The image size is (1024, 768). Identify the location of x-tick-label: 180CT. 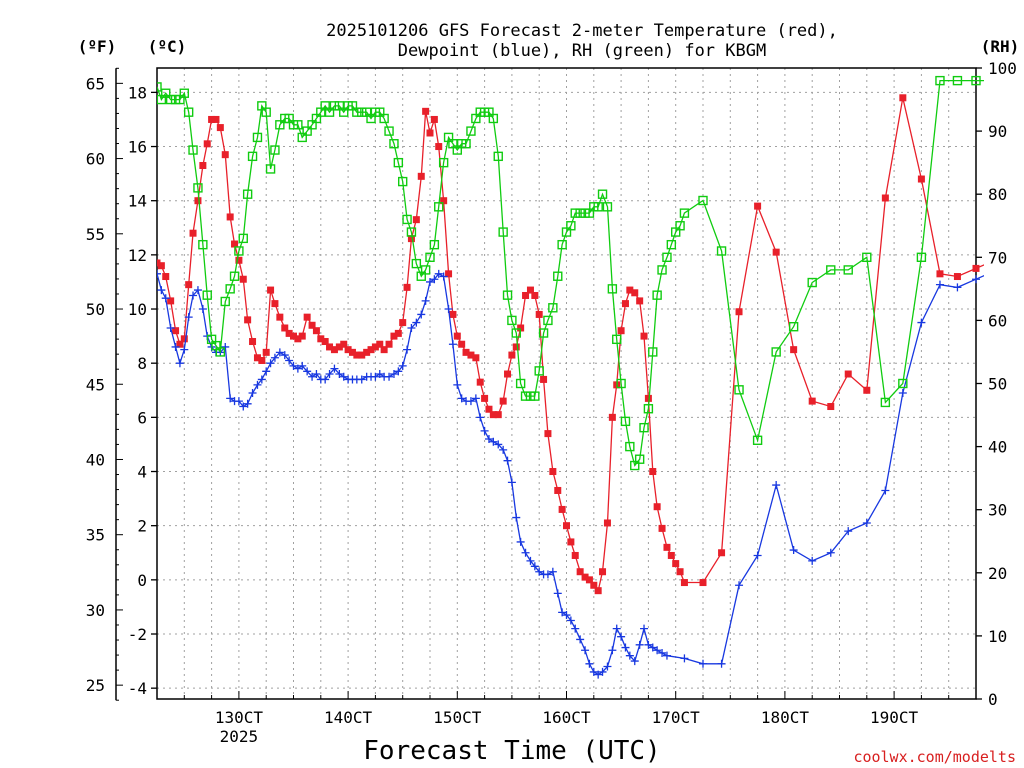
(785, 717).